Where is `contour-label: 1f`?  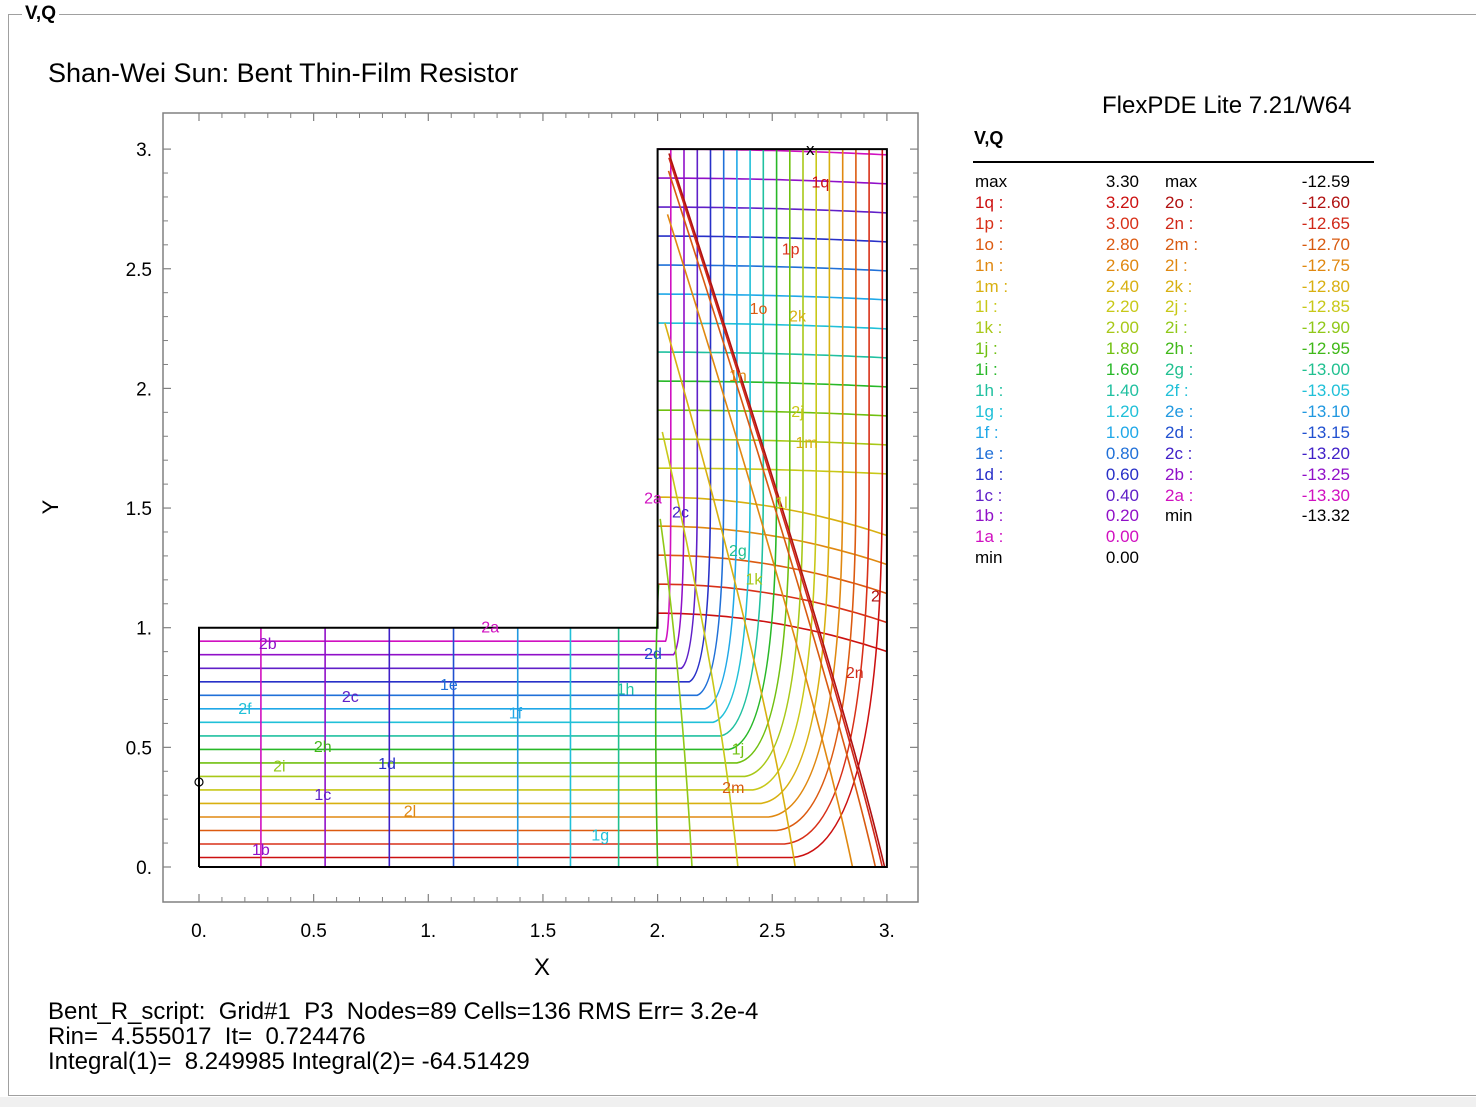 contour-label: 1f is located at coordinates (516, 714).